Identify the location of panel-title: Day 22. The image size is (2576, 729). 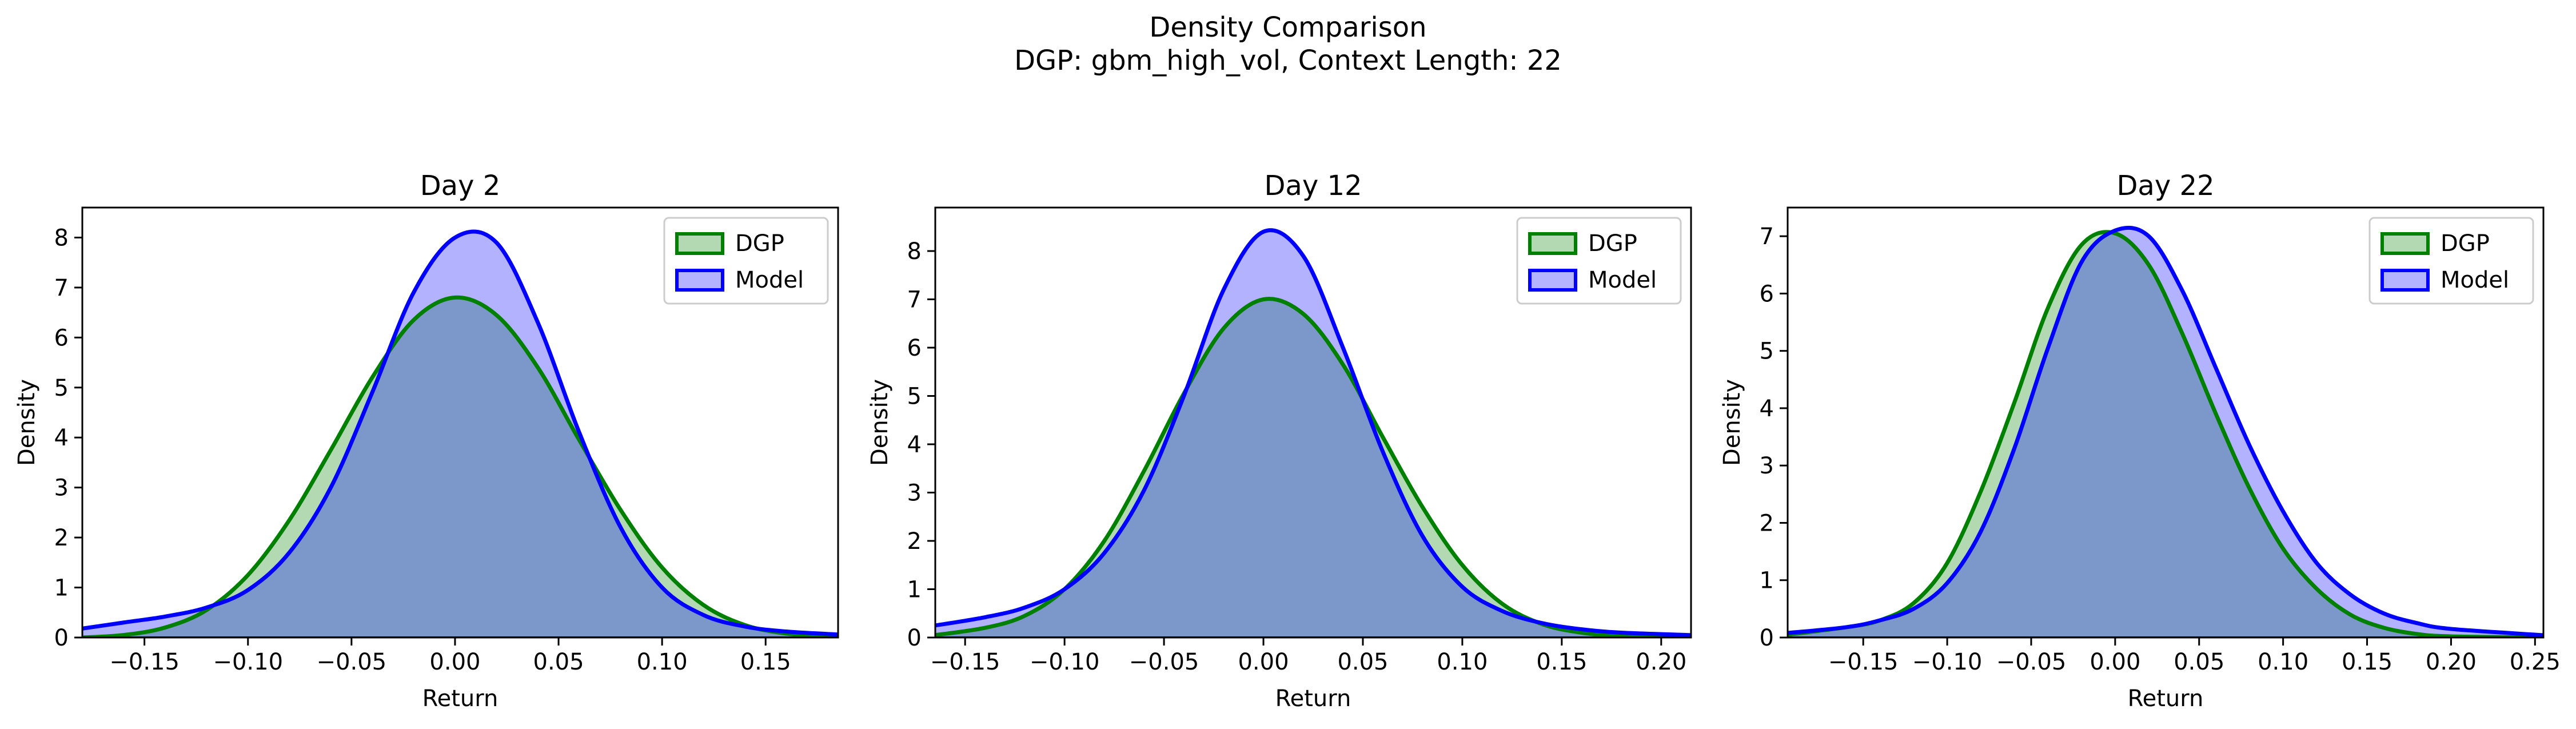
(2165, 186).